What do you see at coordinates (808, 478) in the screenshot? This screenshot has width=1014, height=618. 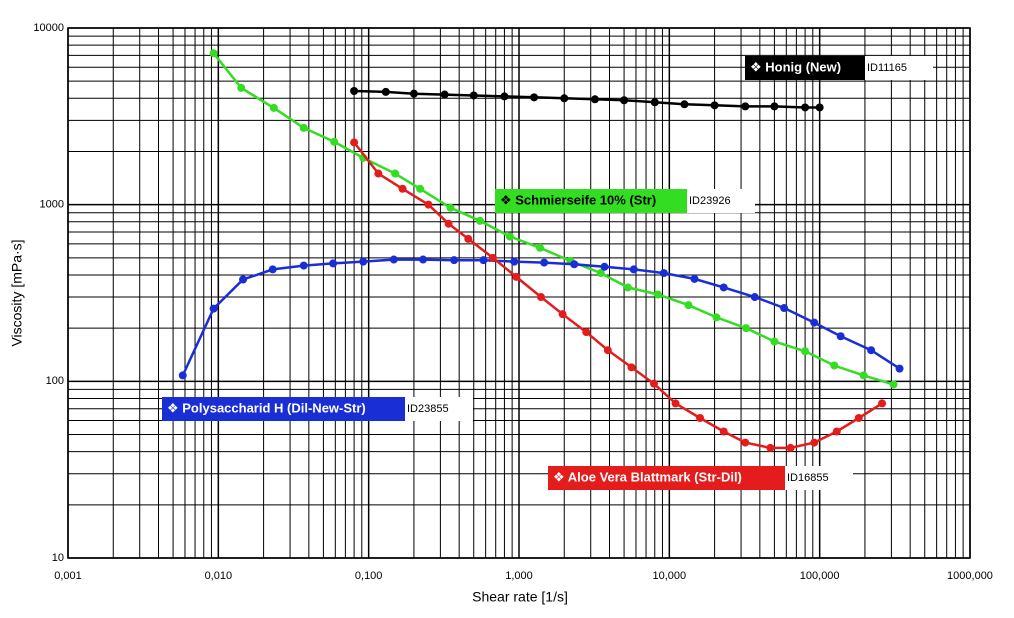 I see `legend-id: ID16855` at bounding box center [808, 478].